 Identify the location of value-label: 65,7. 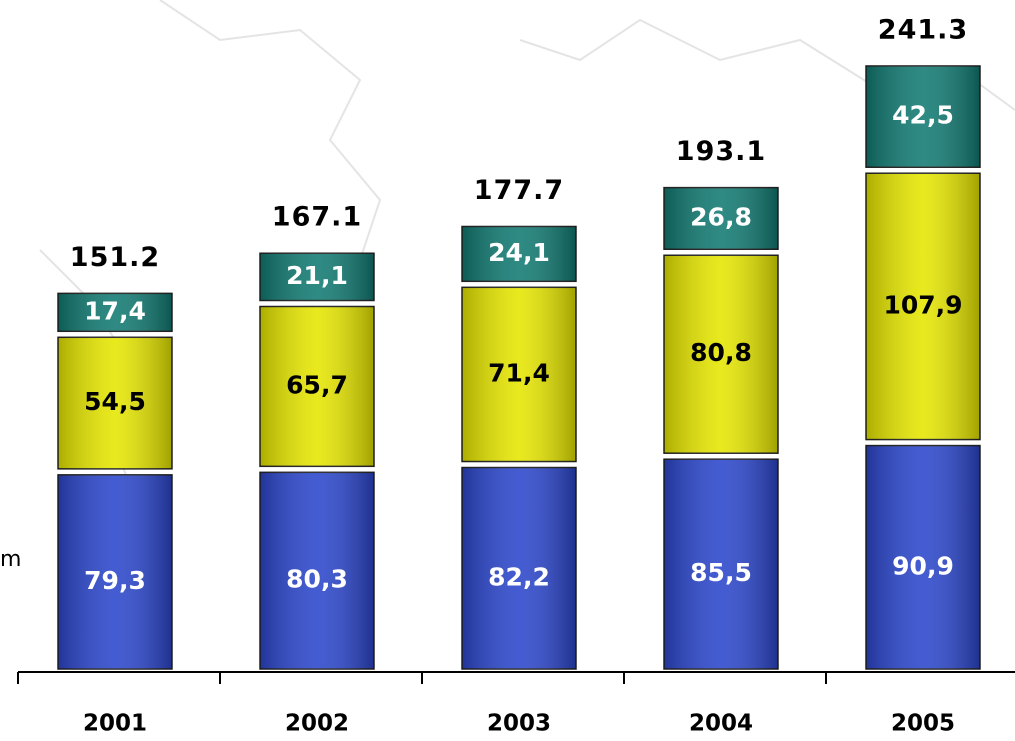
(317, 384).